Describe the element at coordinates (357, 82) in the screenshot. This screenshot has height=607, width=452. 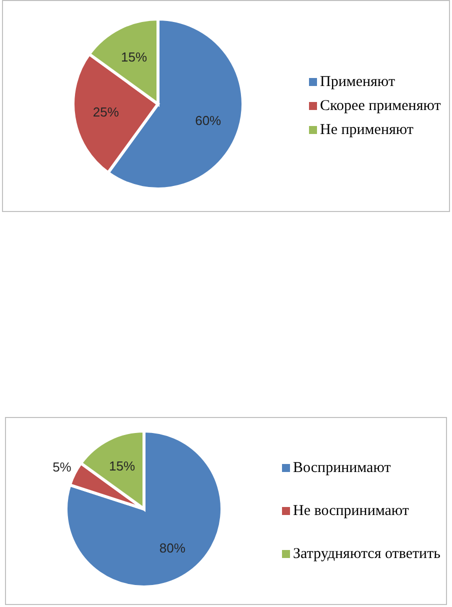
I see `legend-label: Применяют` at that location.